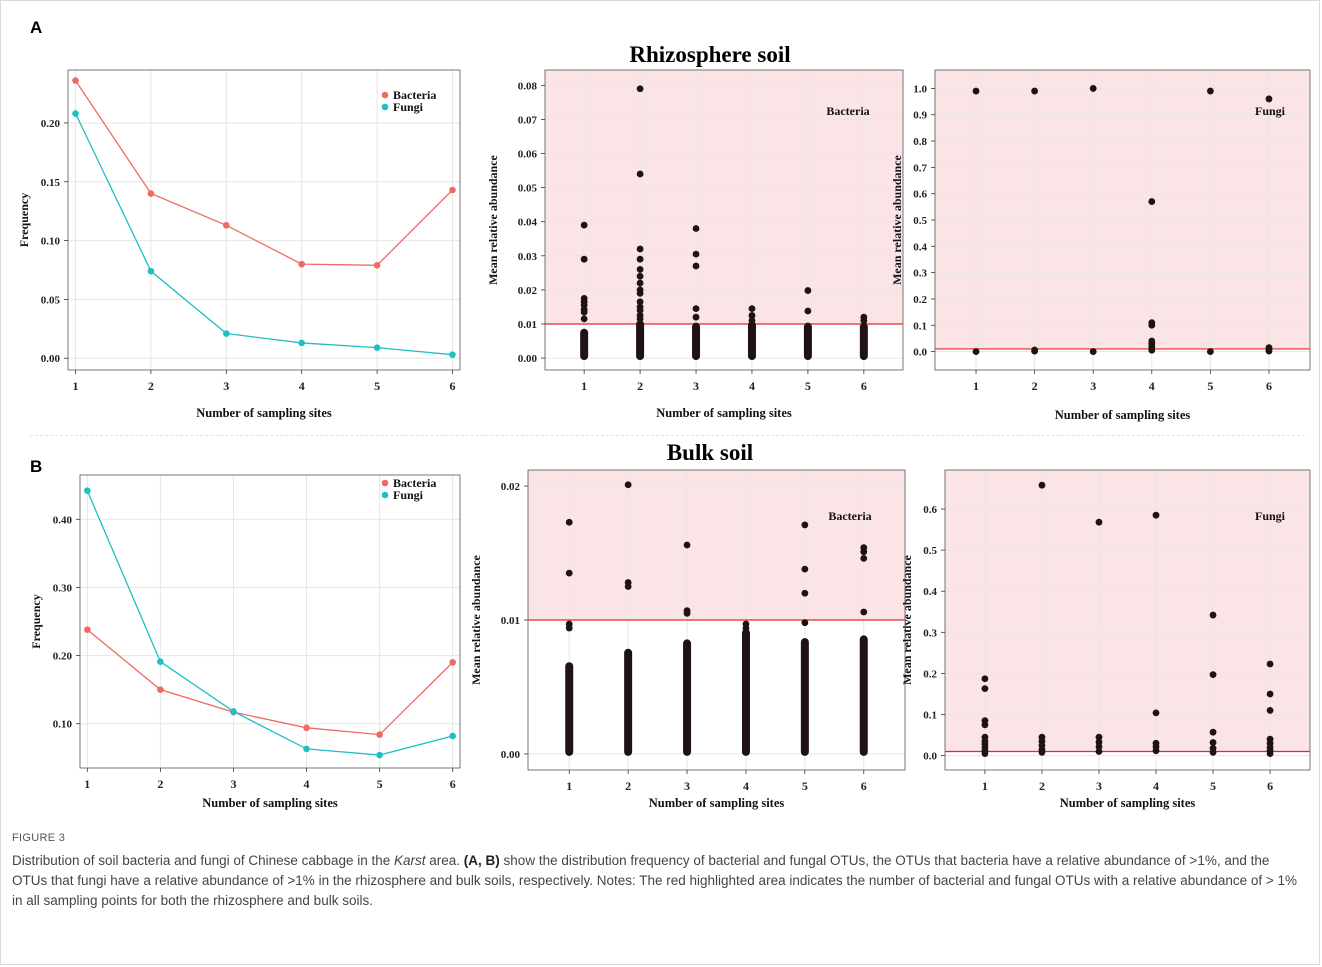 This screenshot has width=1322, height=967. I want to click on caption-bold: (A, B), so click(481, 860).